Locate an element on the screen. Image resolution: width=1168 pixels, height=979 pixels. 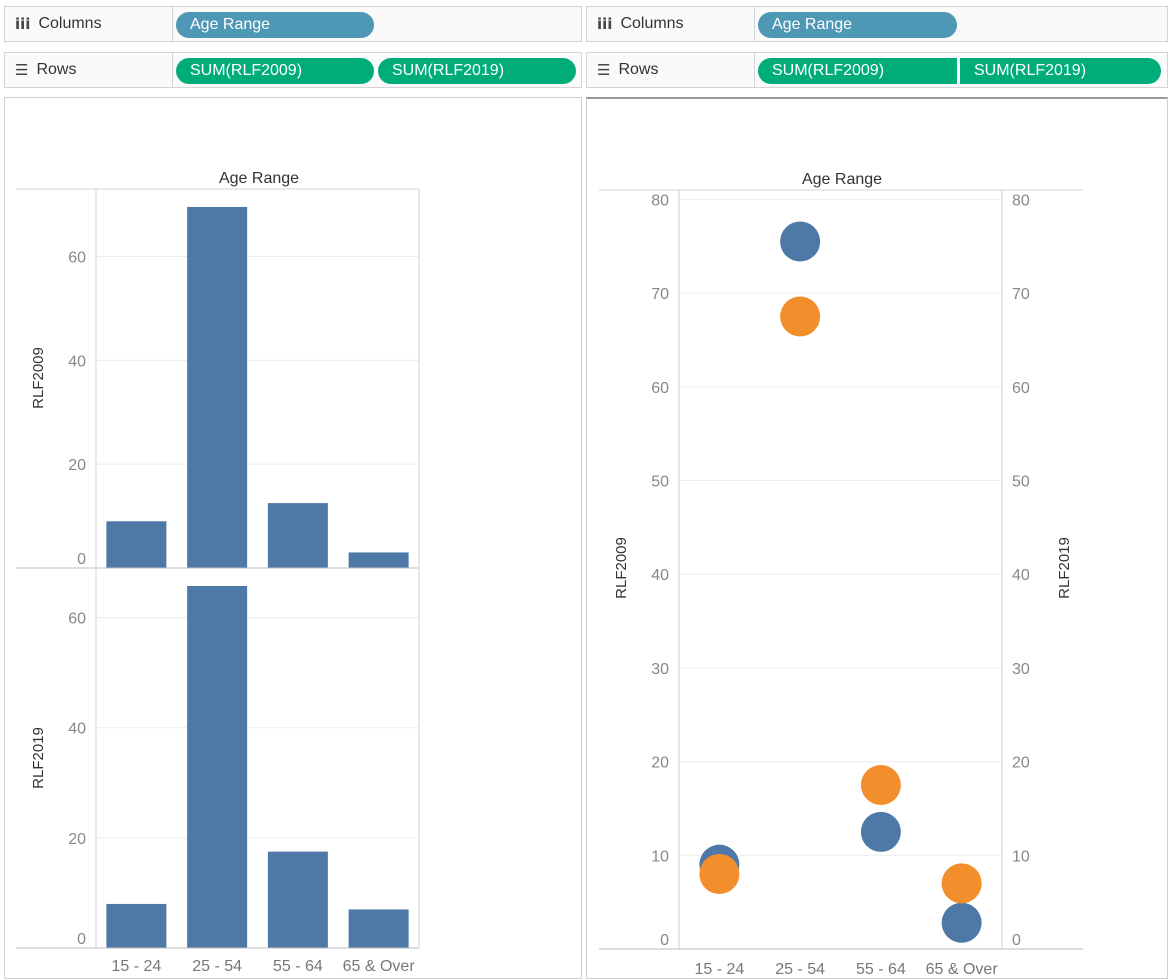
left-y-tick-label: 50 is located at coordinates (660, 481).